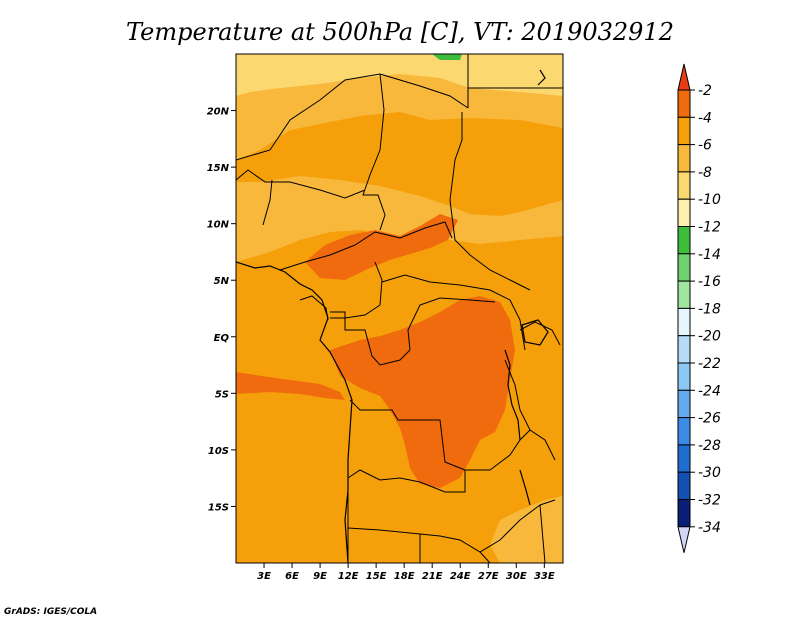 Image resolution: width=800 pixels, height=618 pixels. Describe the element at coordinates (50, 612) in the screenshot. I see `credit-label: GrADS: IGES/COLA` at that location.